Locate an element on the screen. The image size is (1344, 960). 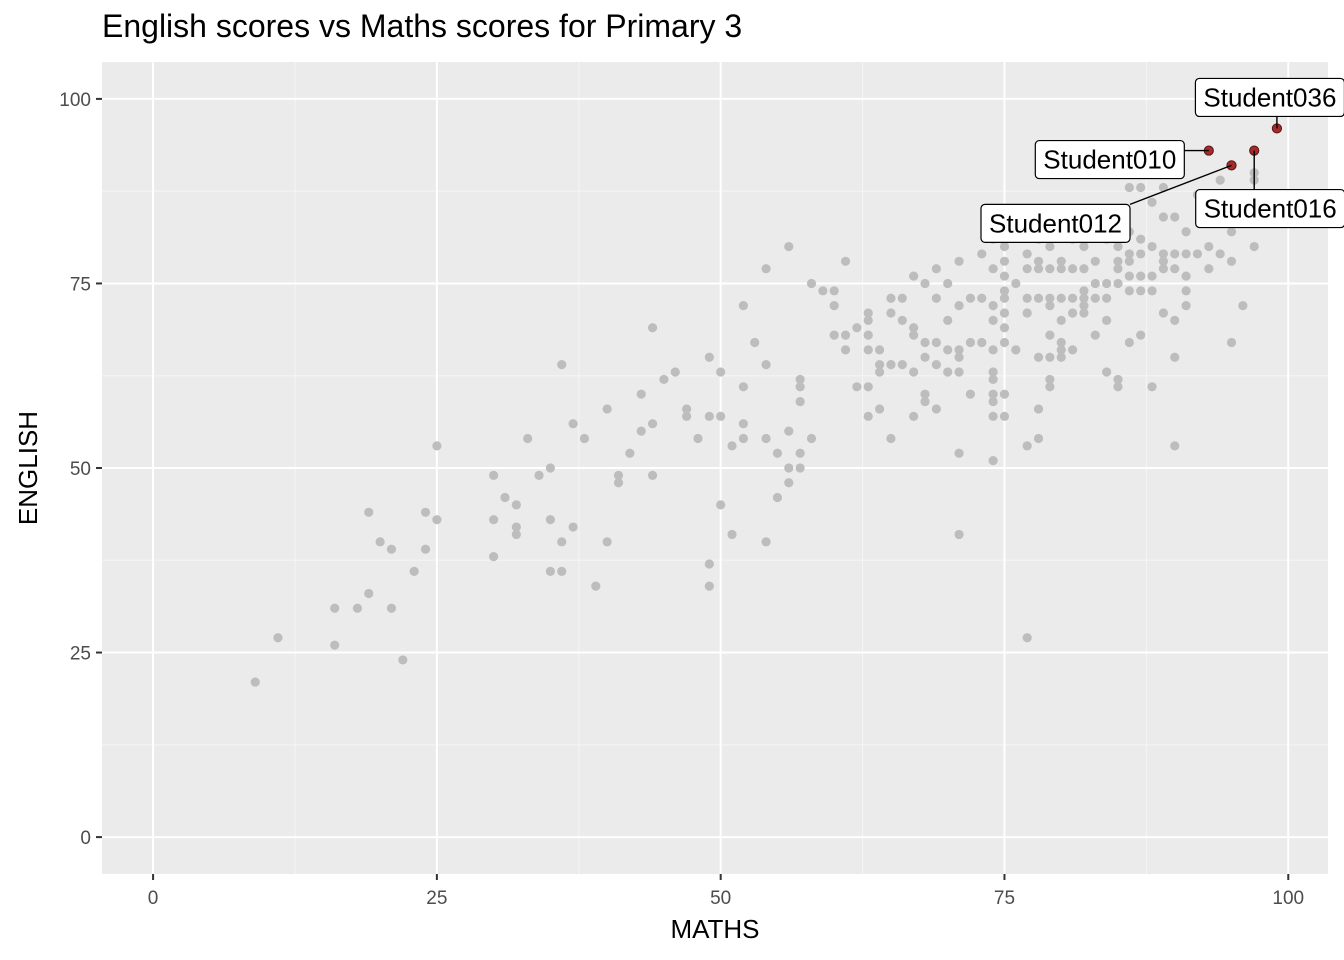
x-tick-label: 100 is located at coordinates (1288, 898).